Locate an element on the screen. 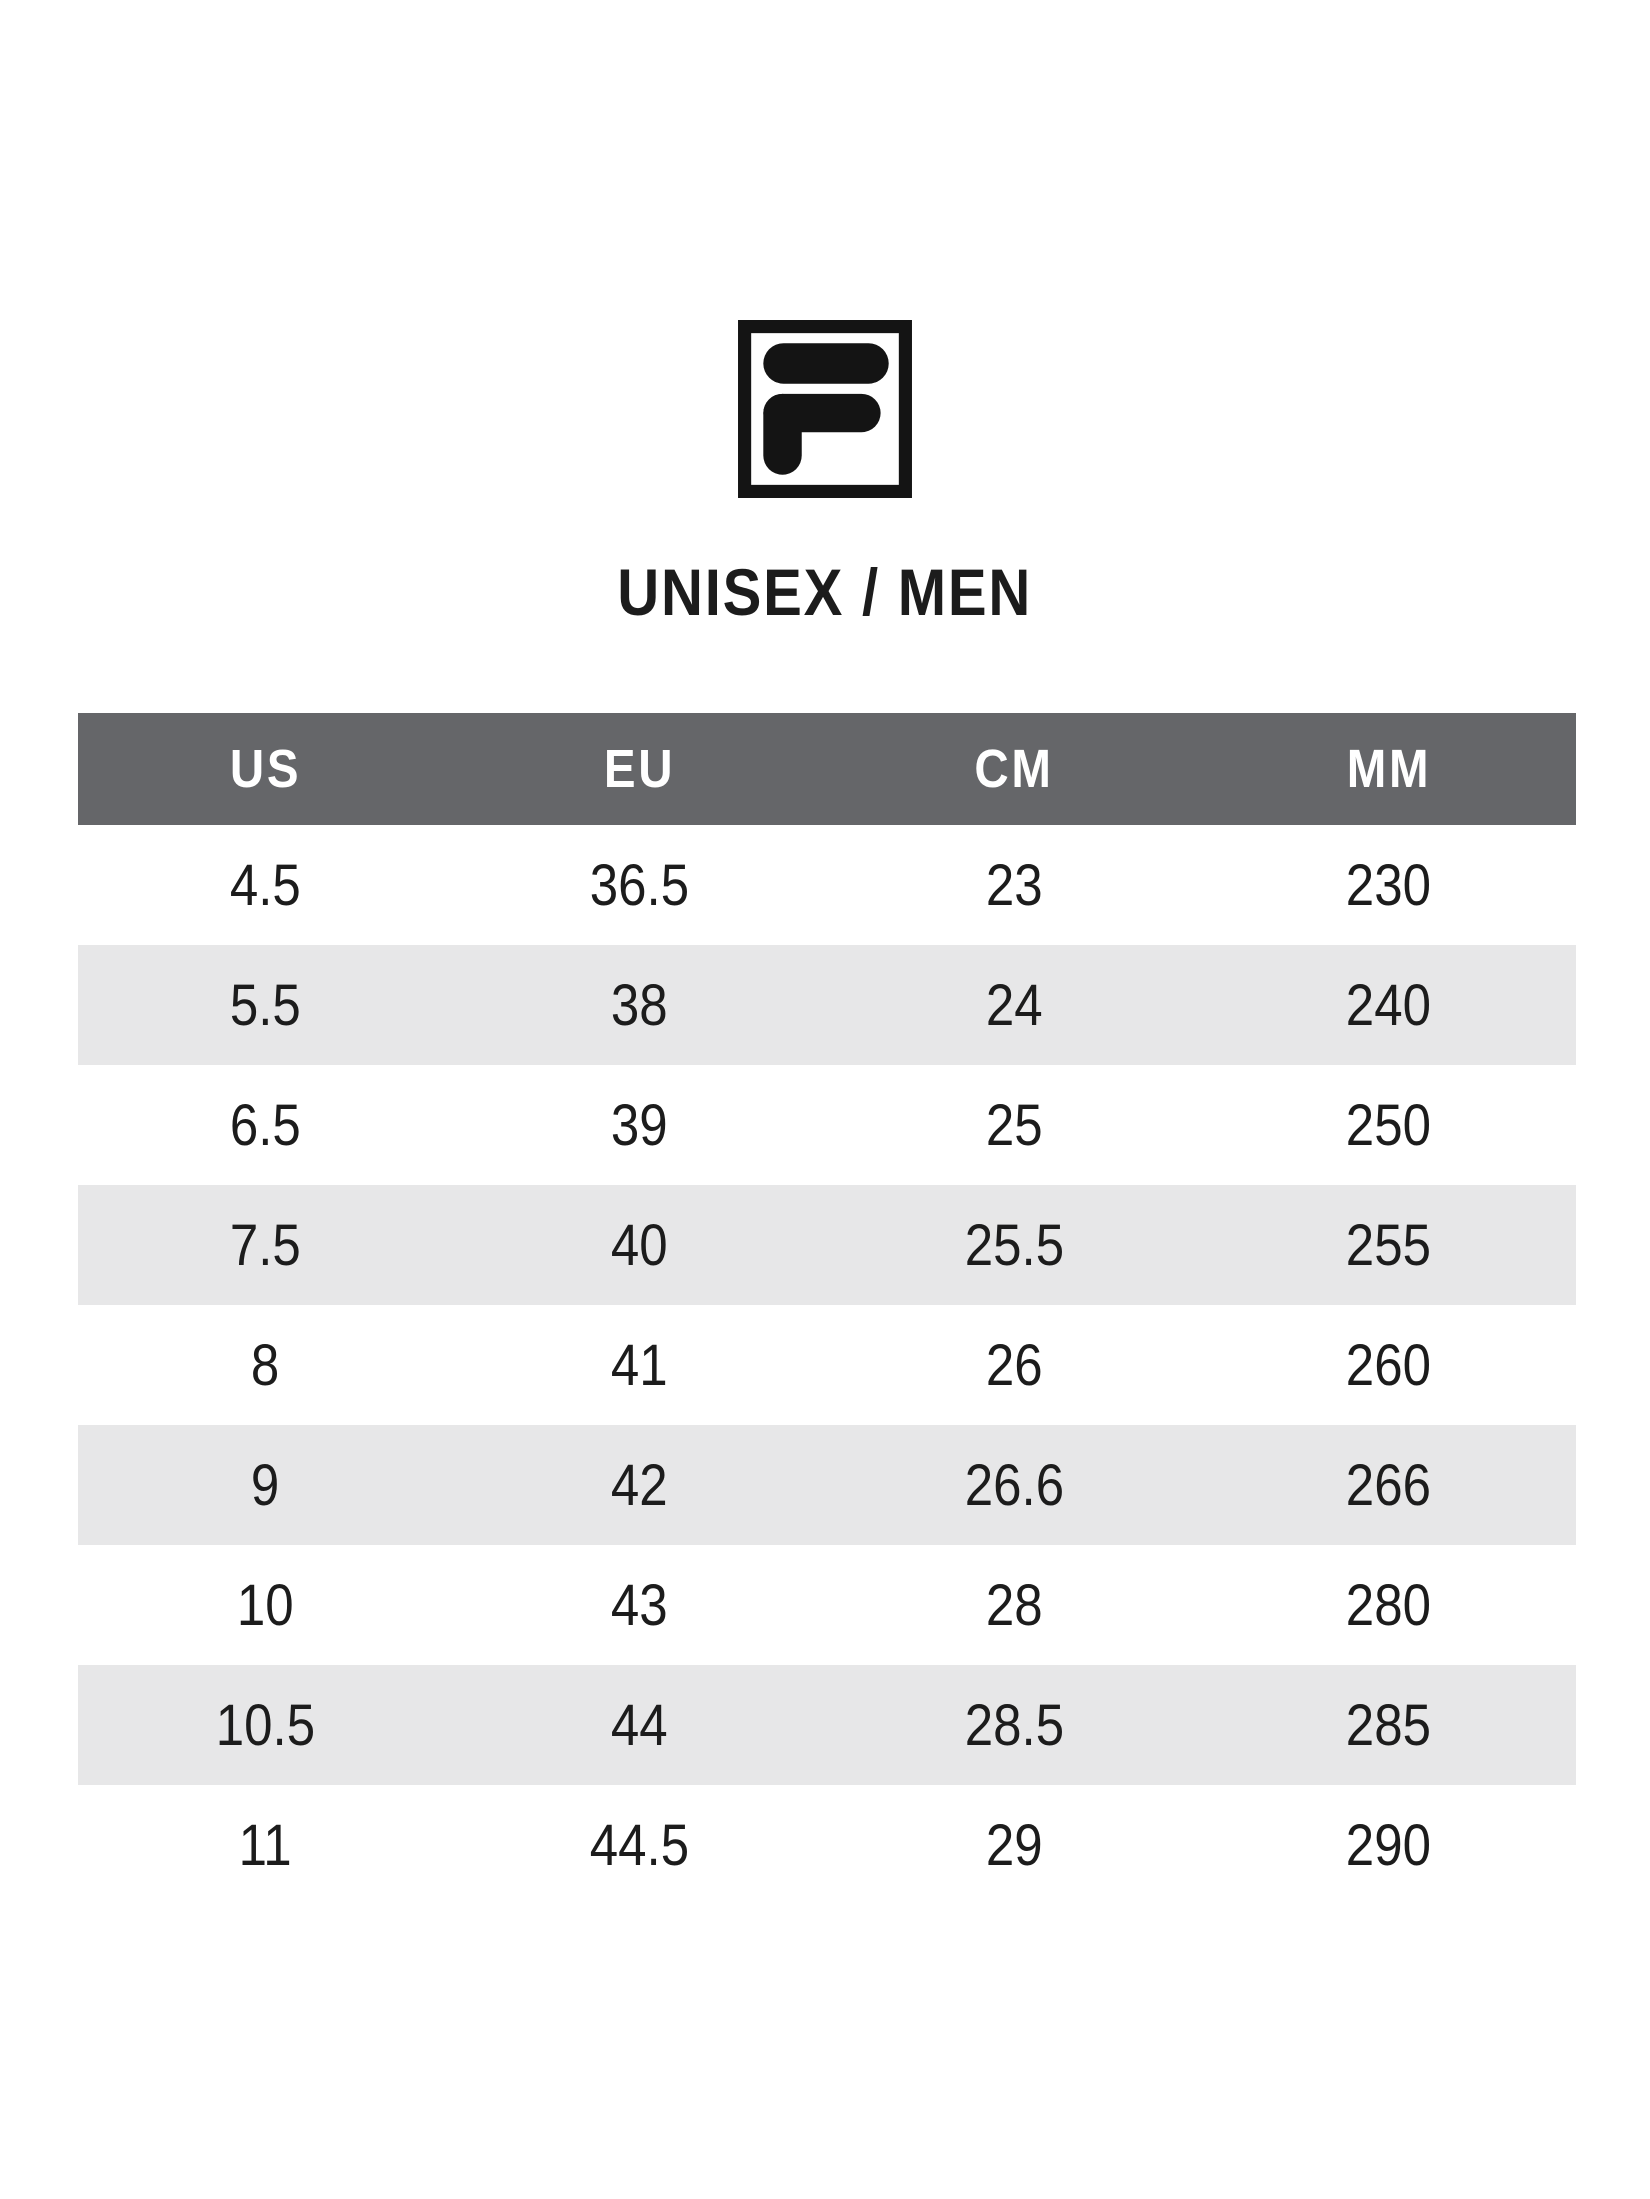  table-row: 9 42 26.6 266 is located at coordinates (827, 1485).